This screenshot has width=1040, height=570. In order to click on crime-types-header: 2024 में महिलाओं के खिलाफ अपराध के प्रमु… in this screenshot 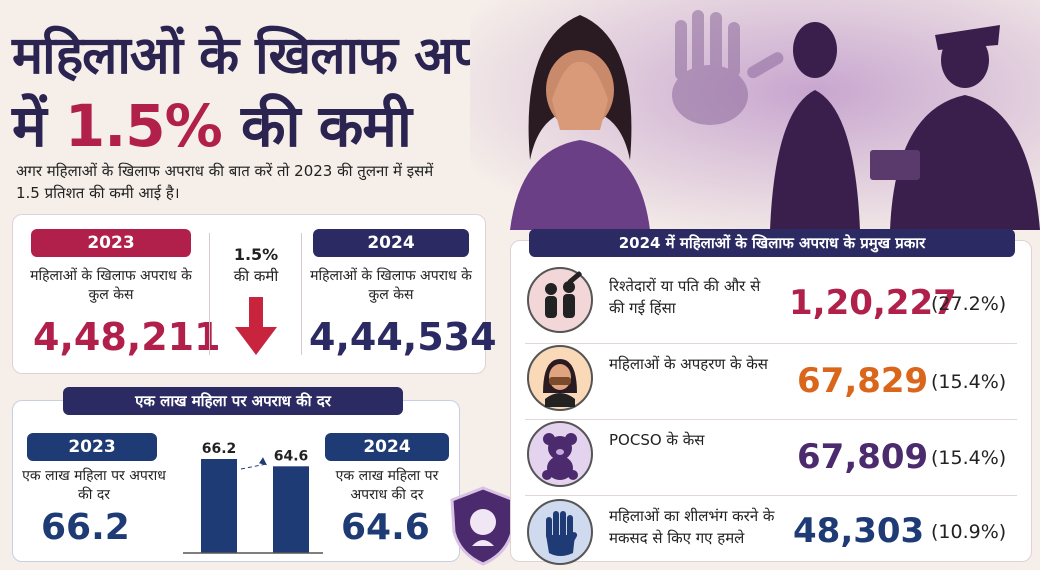, I will do `click(772, 243)`.